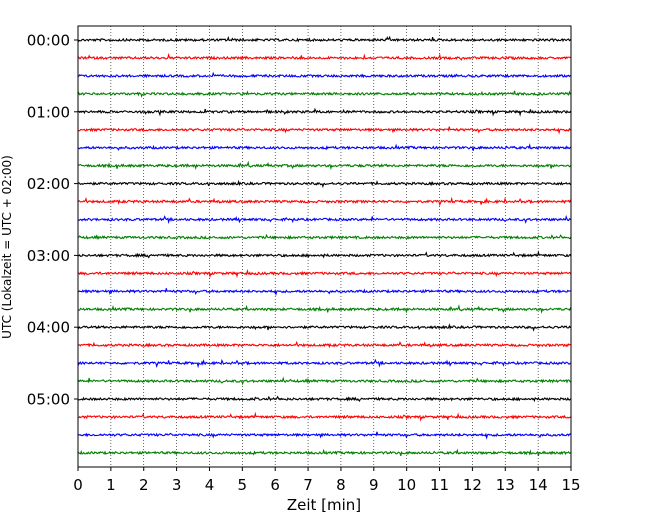  Describe the element at coordinates (48, 400) in the screenshot. I see `y-tick-label: 05:00` at that location.